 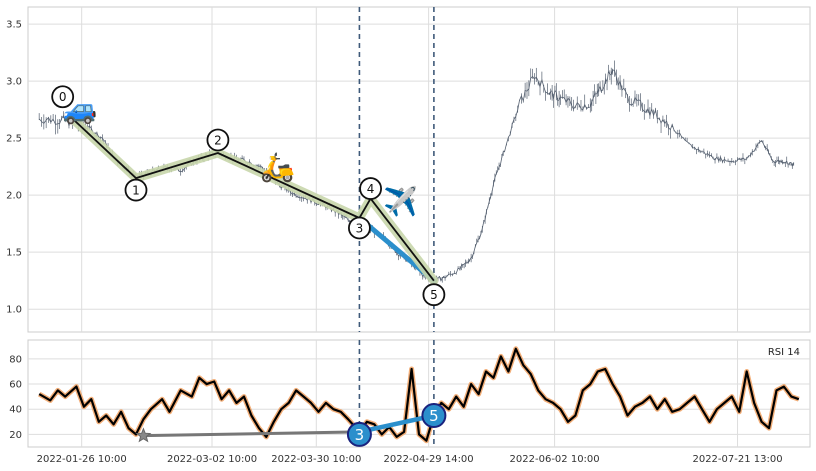 I want to click on rsi-star-marker, so click(x=143, y=435).